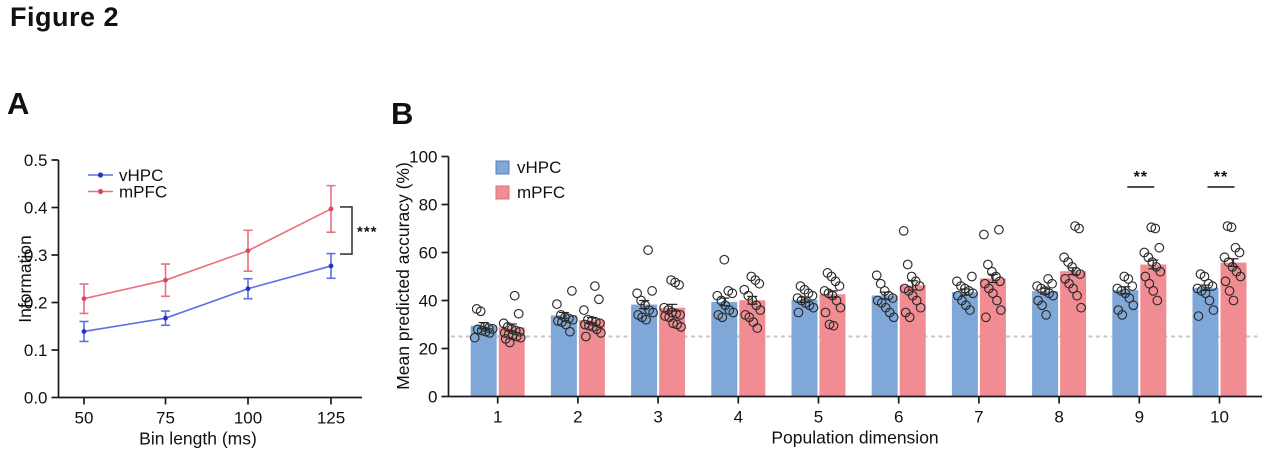 The width and height of the screenshot is (1268, 454). Describe the element at coordinates (36, 303) in the screenshot. I see `y-tick-label: 0.2` at that location.